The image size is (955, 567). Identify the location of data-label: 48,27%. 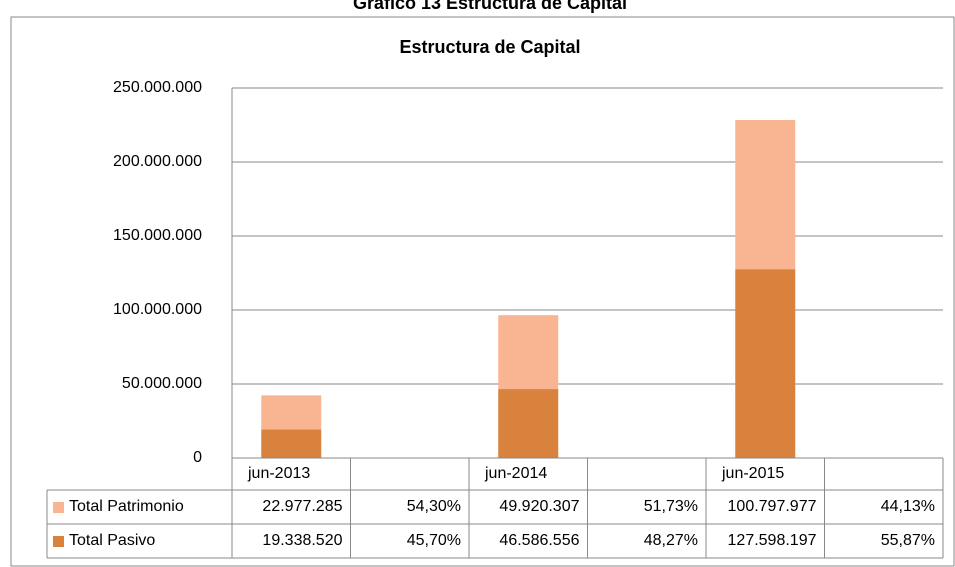
(671, 540).